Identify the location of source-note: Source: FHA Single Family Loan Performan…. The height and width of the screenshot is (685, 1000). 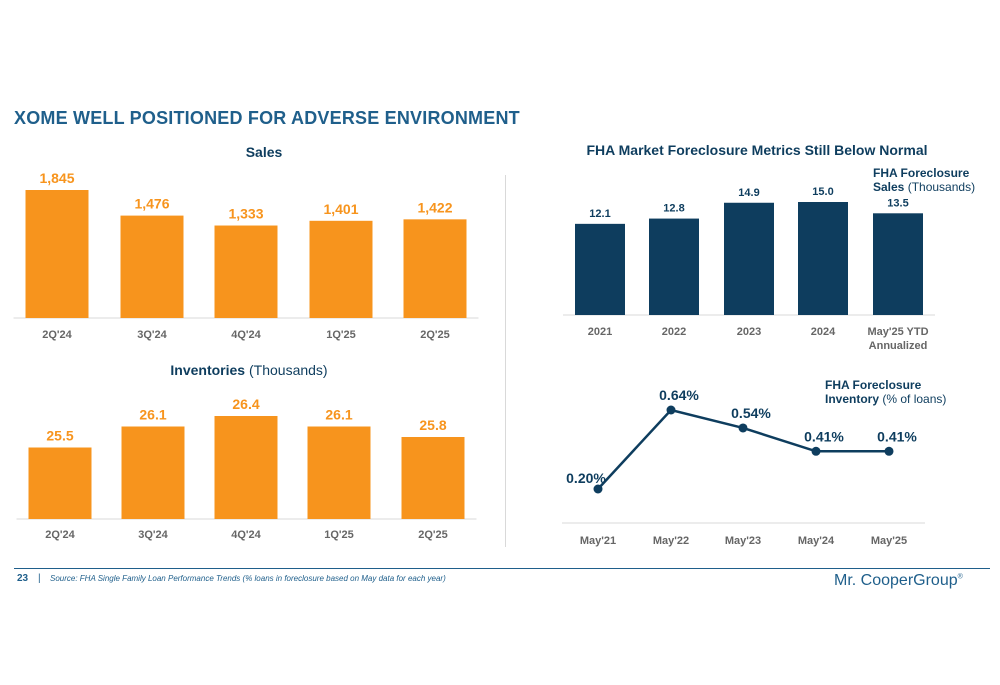
(248, 578).